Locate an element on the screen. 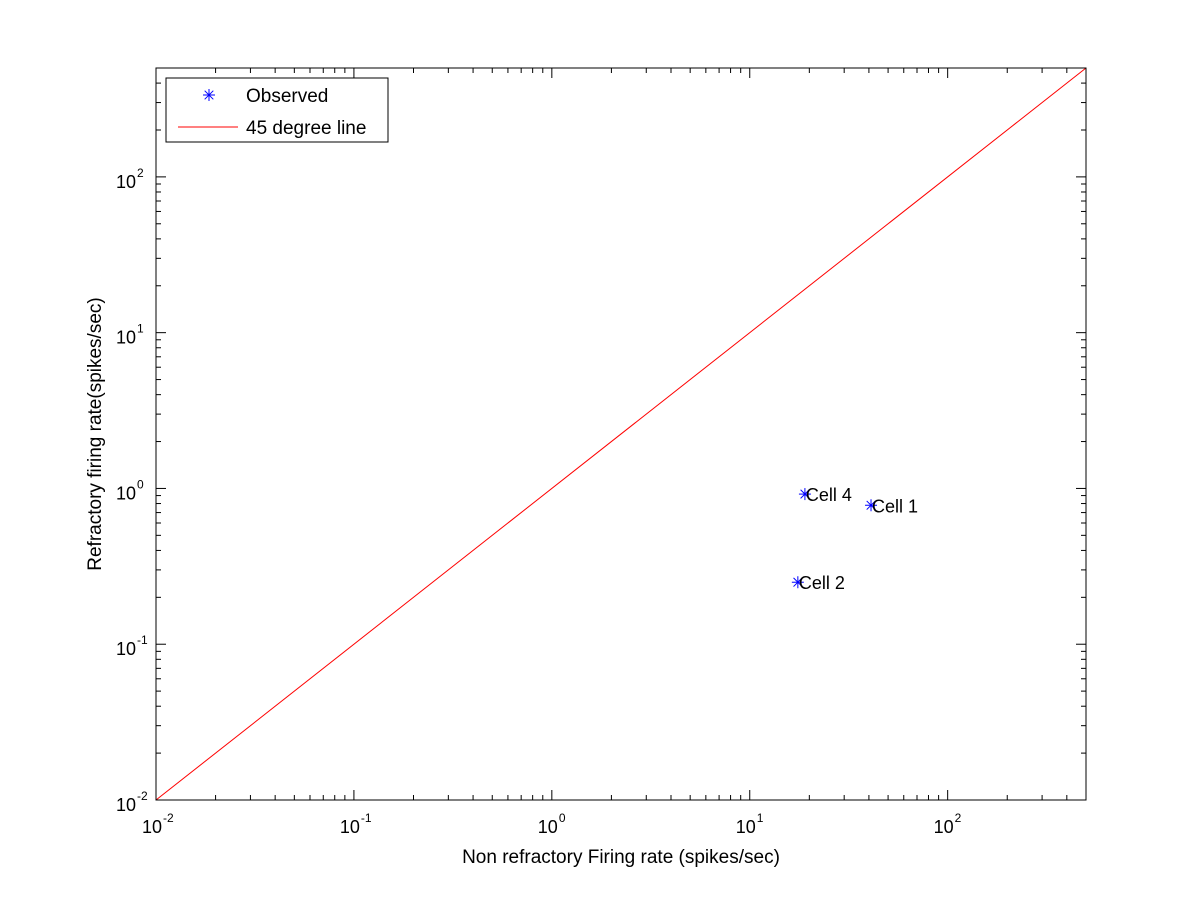 This screenshot has width=1200, height=900. x-axis-label: Non refractory Firing rate (spikes/sec) is located at coordinates (621, 857).